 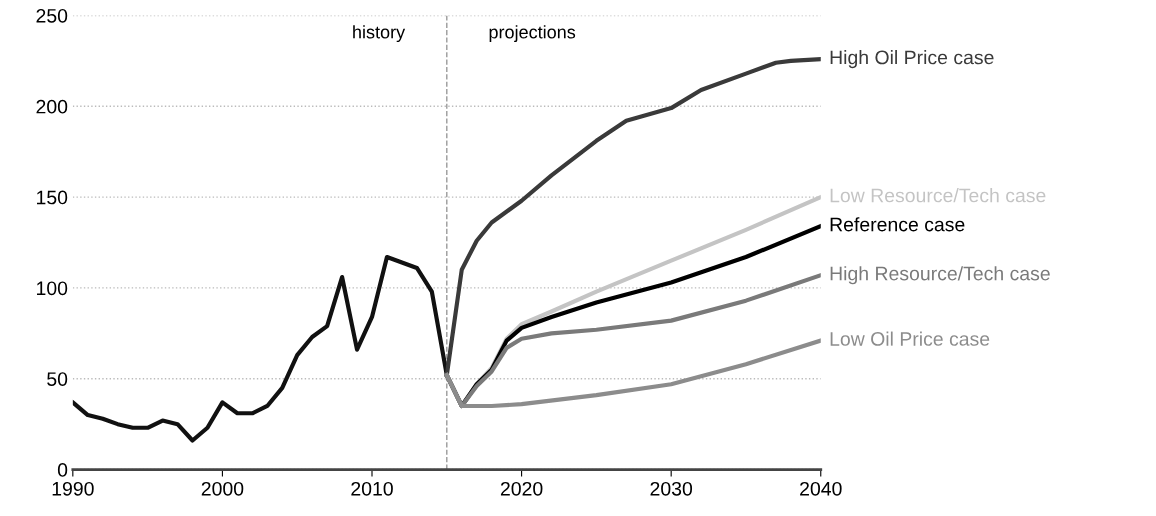 What do you see at coordinates (379, 34) in the screenshot?
I see `annotation: history` at bounding box center [379, 34].